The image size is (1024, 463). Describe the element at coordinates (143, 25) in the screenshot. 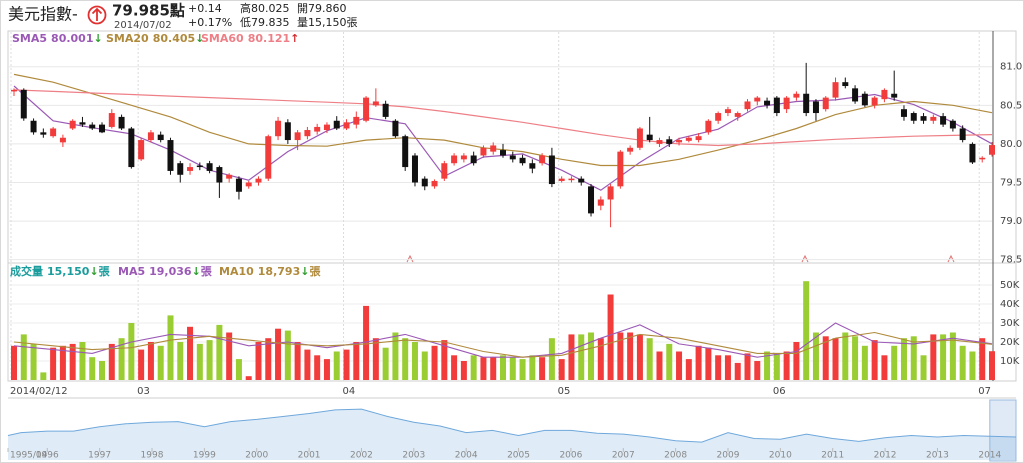

I see `date: 2014/07/02` at that location.